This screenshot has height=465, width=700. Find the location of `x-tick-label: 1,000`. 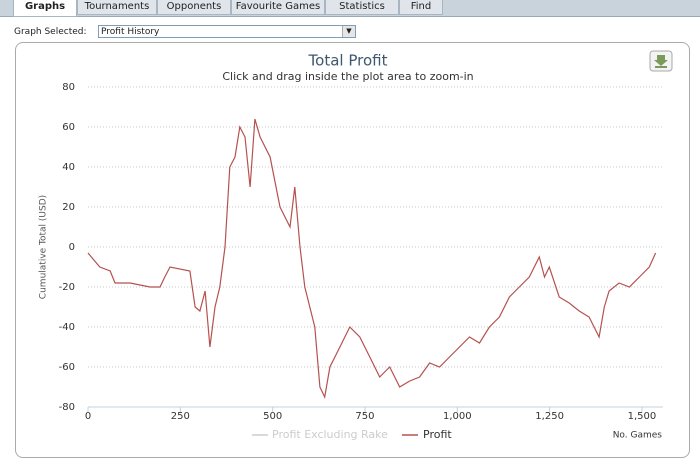

x-tick-label: 1,000 is located at coordinates (457, 416).